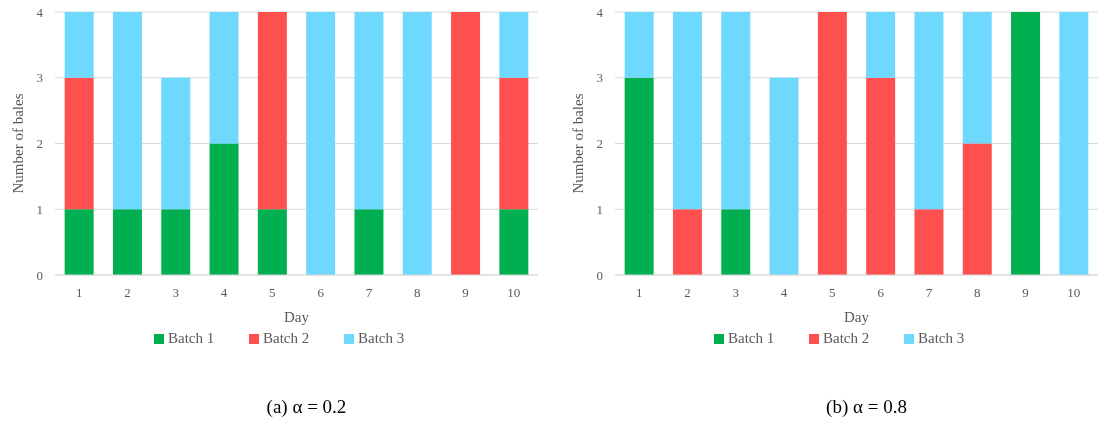 The image size is (1105, 421). Describe the element at coordinates (866, 407) in the screenshot. I see `text: (b) α = 0.8` at that location.